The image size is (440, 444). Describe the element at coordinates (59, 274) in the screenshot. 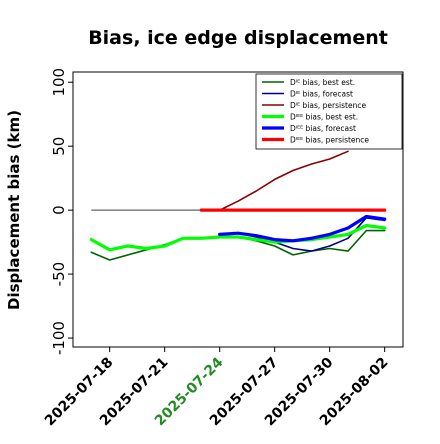

I see `y-tick-label: -50` at that location.